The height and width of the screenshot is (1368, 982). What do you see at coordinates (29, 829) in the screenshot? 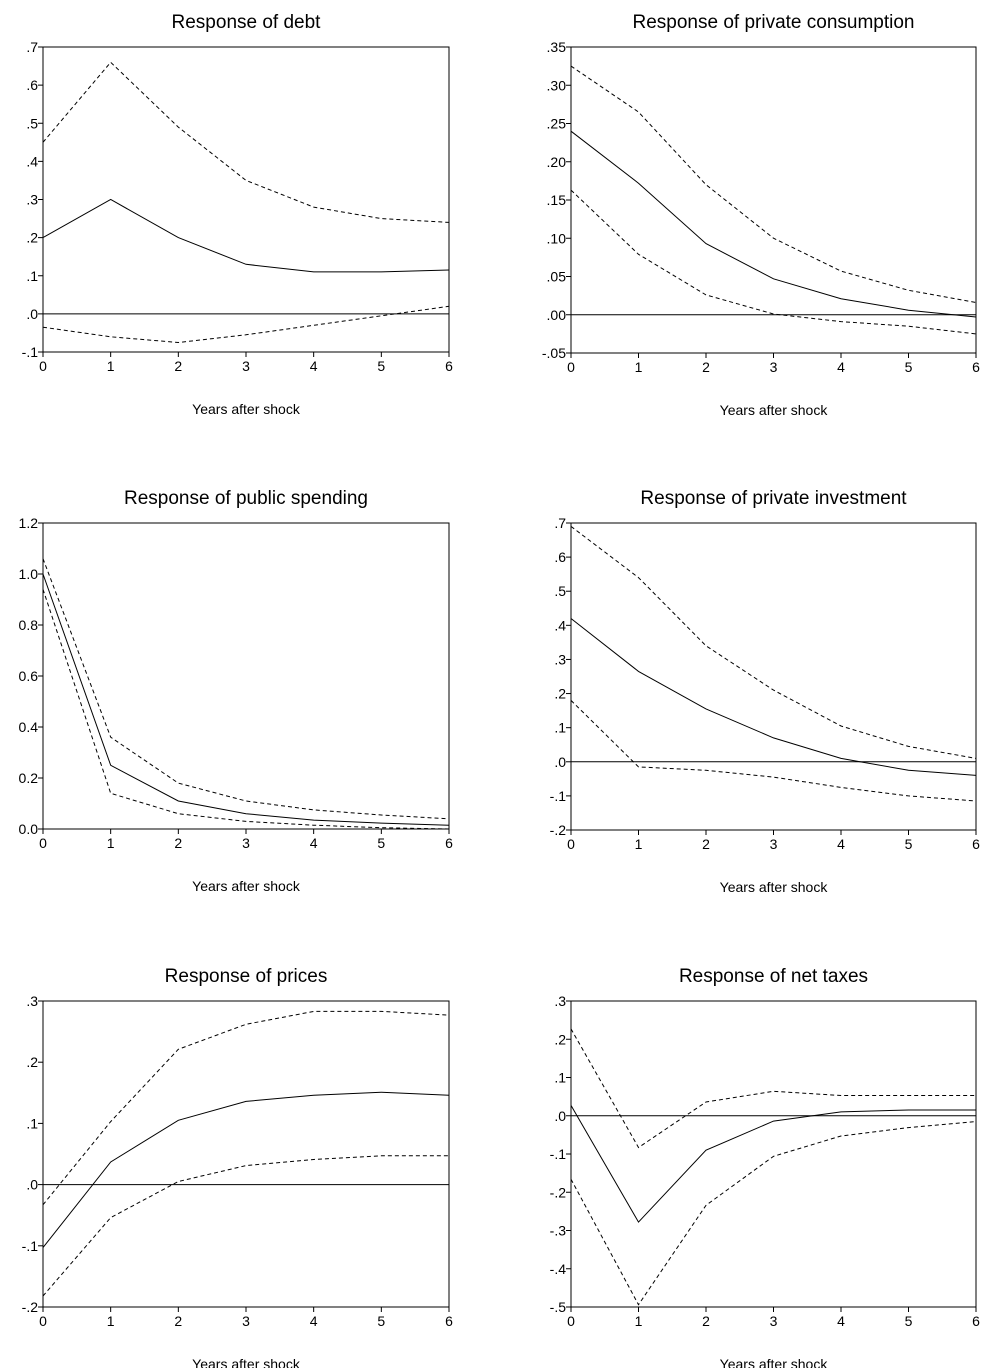
I see `y-tick-label: 0.0` at bounding box center [29, 829].